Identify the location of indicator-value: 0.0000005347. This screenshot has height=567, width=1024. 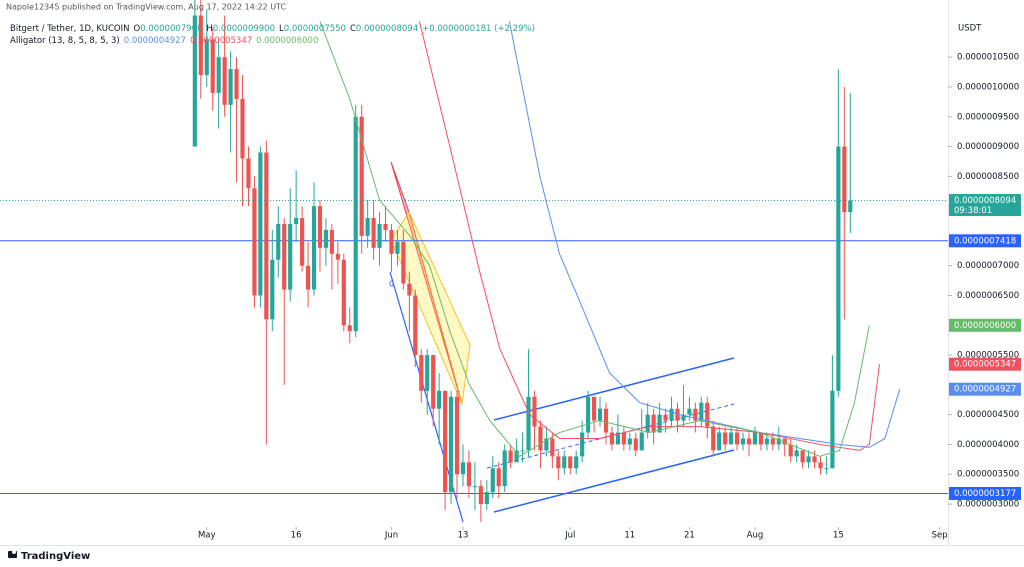
(221, 41).